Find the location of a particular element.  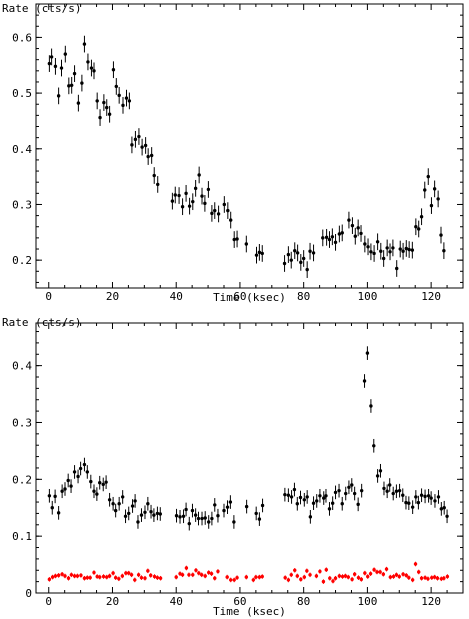

x-tick-label: 80 is located at coordinates (303, 296).